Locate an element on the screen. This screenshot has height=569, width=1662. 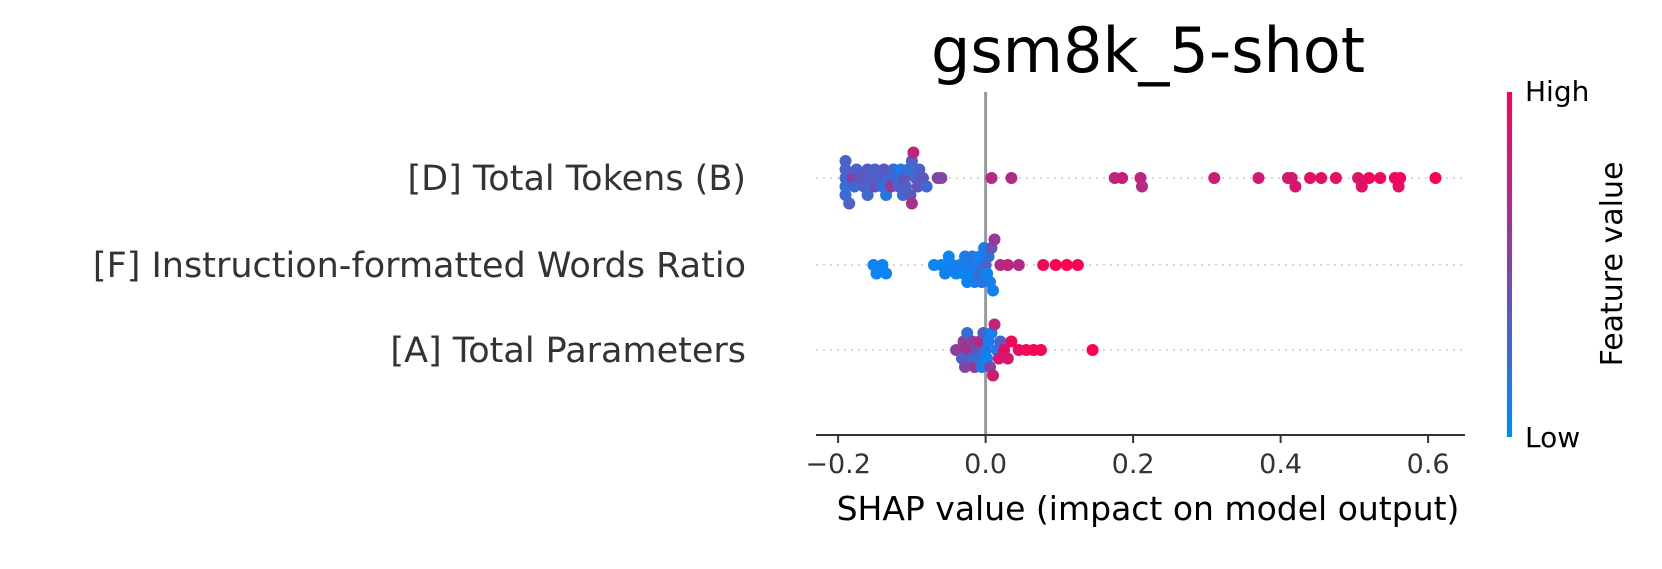
x-tick-label: 0.6 is located at coordinates (1428, 464).